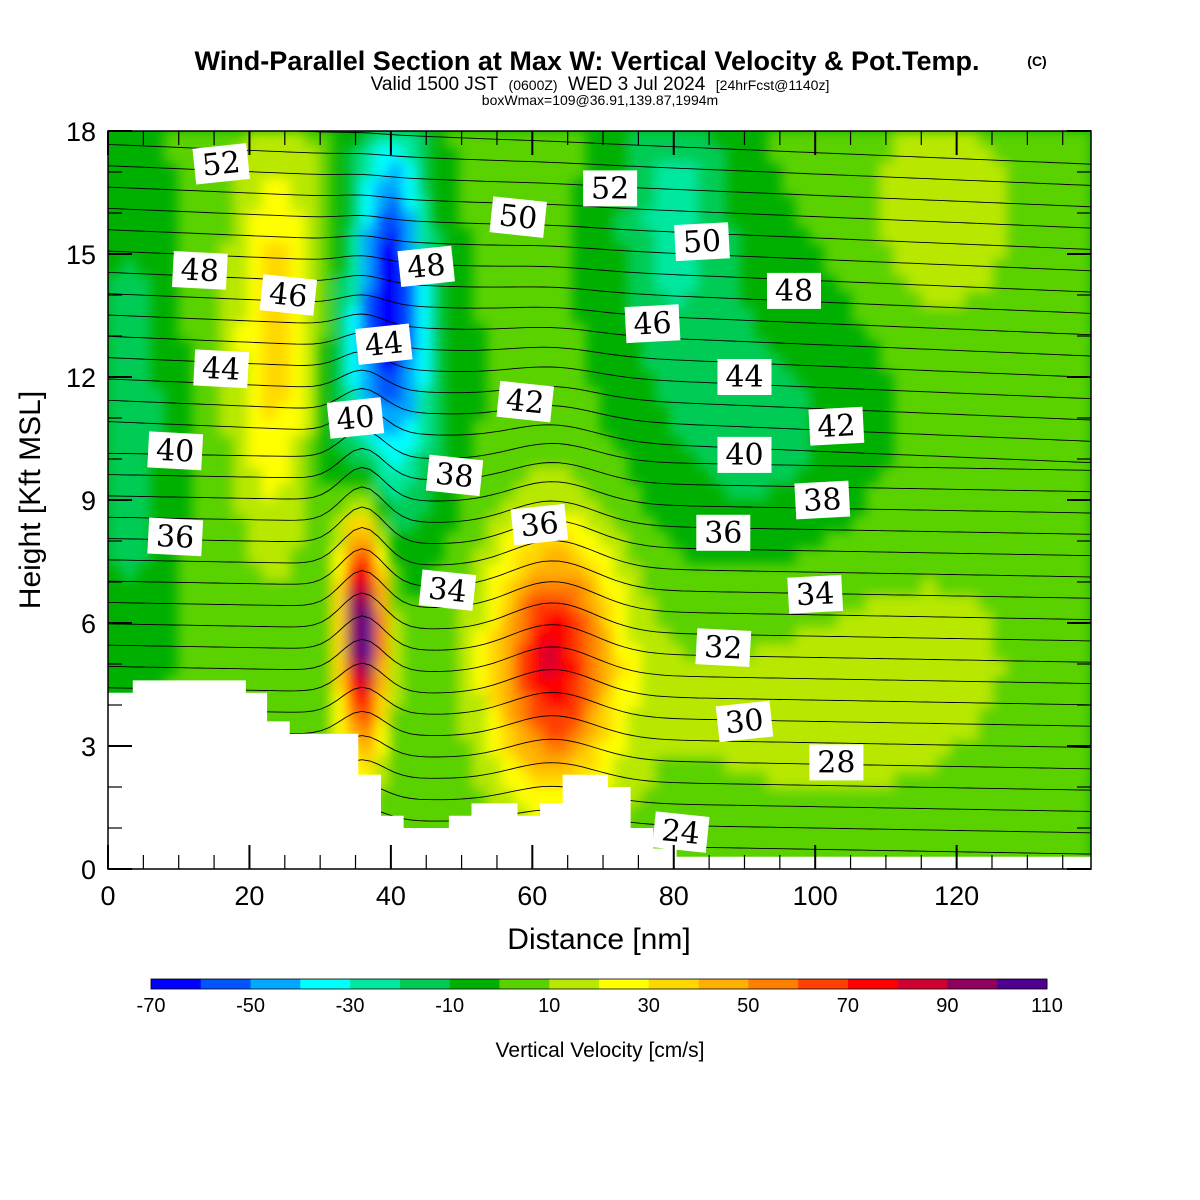 Image resolution: width=1200 pixels, height=1200 pixels. Describe the element at coordinates (435, 84) in the screenshot. I see `valid-time-jst: Valid 1500 JST` at that location.